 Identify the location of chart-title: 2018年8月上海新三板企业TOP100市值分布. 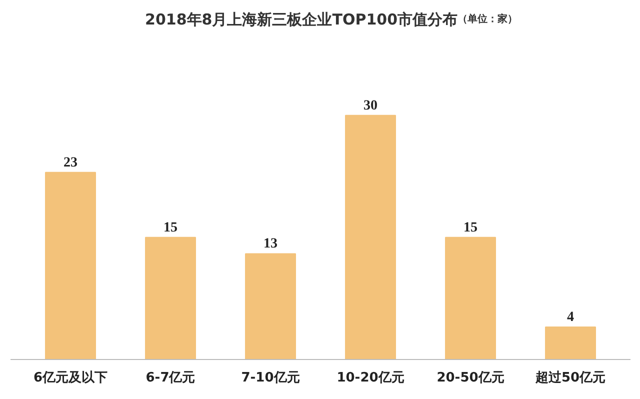
(301, 19).